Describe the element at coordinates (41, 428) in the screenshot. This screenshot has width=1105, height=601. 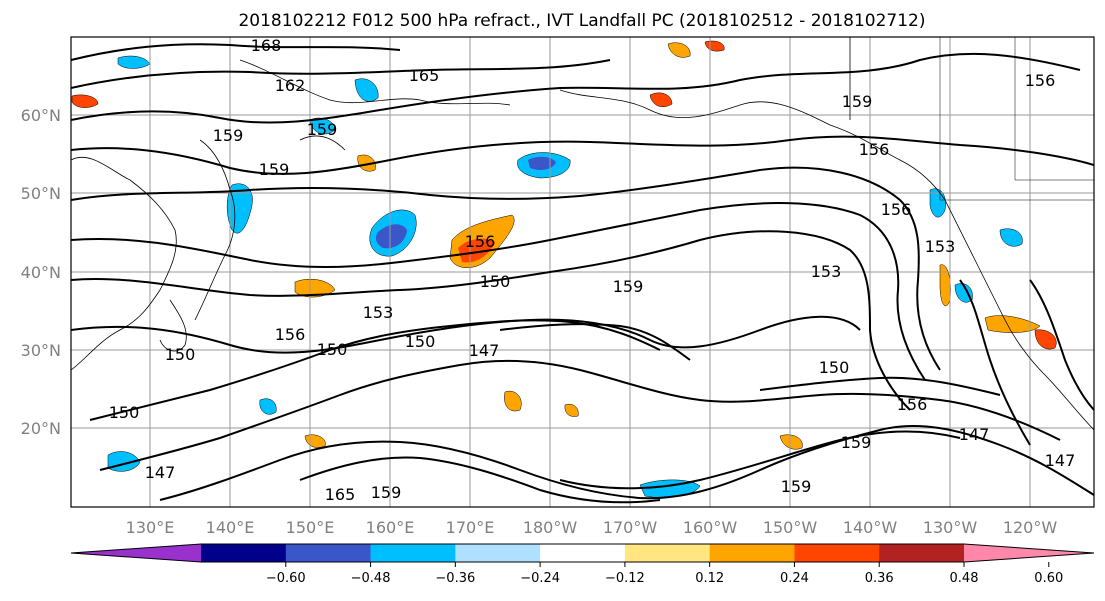
I see `lat-label: 20°N` at that location.